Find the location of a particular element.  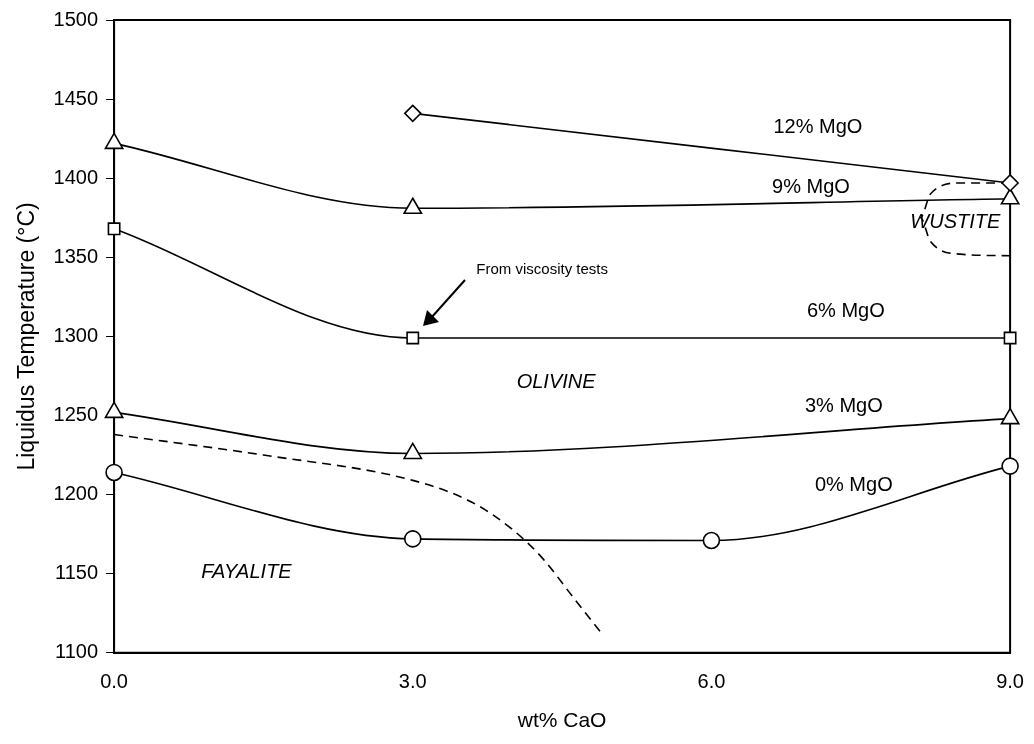

series-label: 12% MgO is located at coordinates (818, 126).